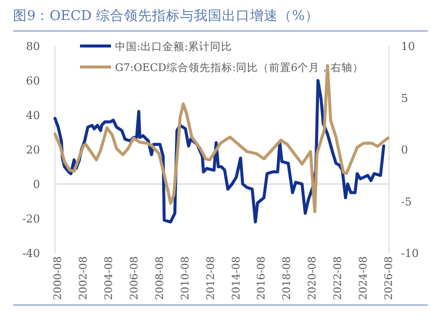 The height and width of the screenshot is (331, 431). What do you see at coordinates (210, 278) in the screenshot?
I see `x-tick-label: 2012-08` at bounding box center [210, 278].